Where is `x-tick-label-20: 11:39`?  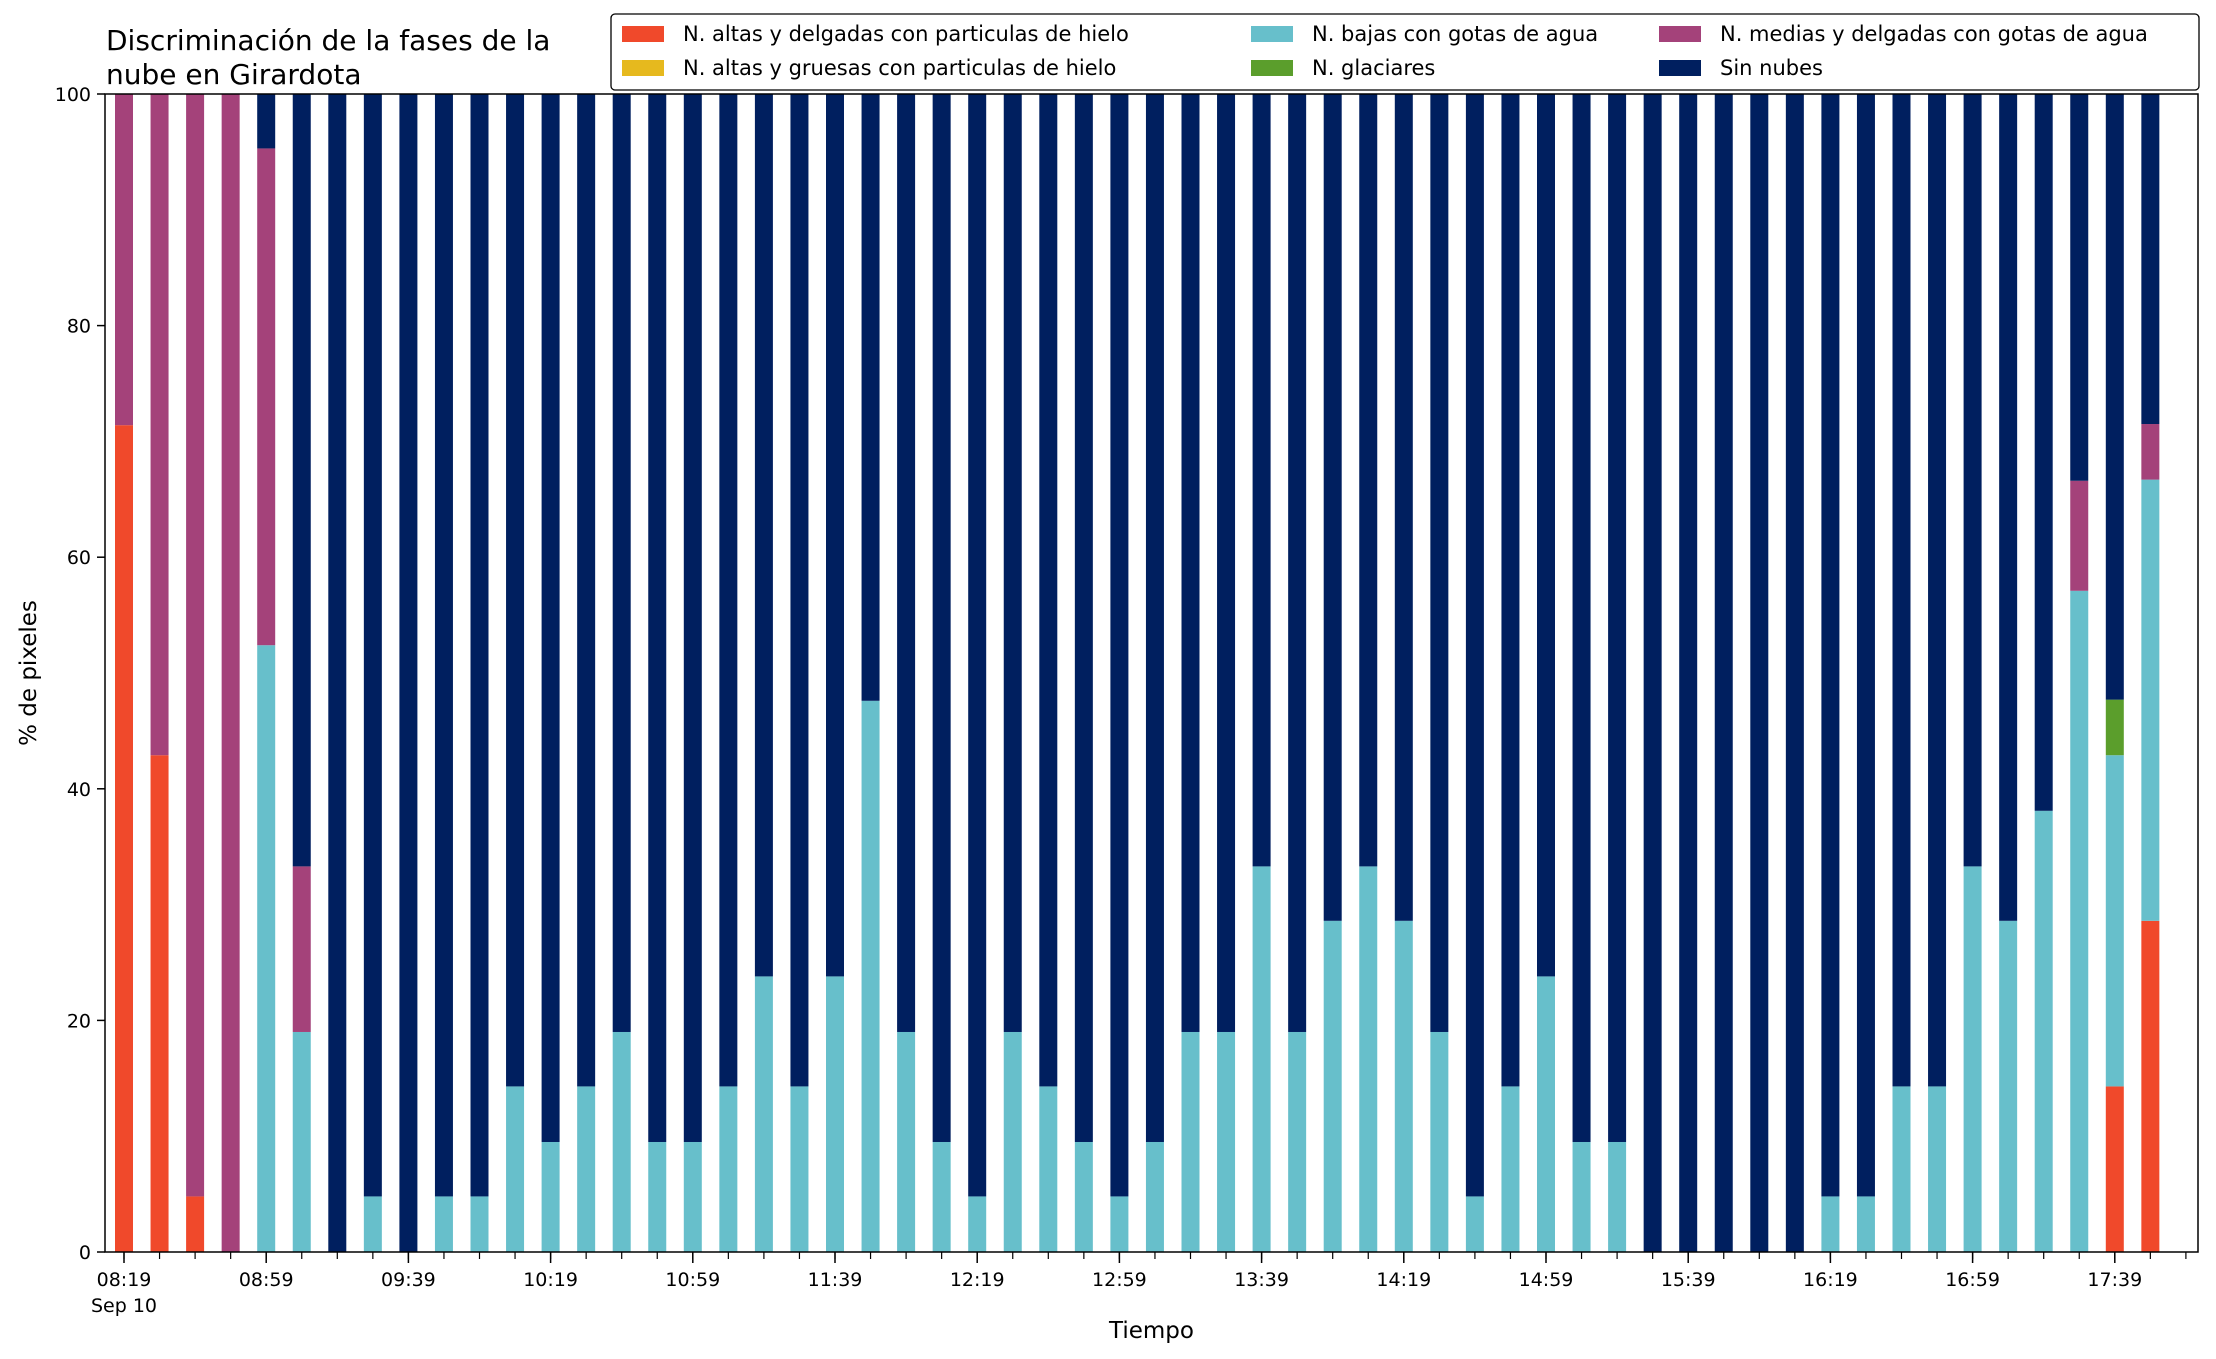
x-tick-label-20: 11:39 is located at coordinates (835, 1280).